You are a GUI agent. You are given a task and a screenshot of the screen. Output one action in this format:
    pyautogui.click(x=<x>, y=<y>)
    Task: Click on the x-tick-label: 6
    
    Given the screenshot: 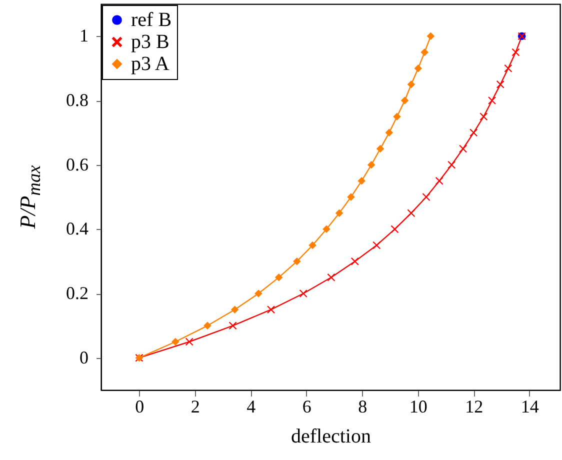 What is the action you would take?
    pyautogui.click(x=307, y=406)
    